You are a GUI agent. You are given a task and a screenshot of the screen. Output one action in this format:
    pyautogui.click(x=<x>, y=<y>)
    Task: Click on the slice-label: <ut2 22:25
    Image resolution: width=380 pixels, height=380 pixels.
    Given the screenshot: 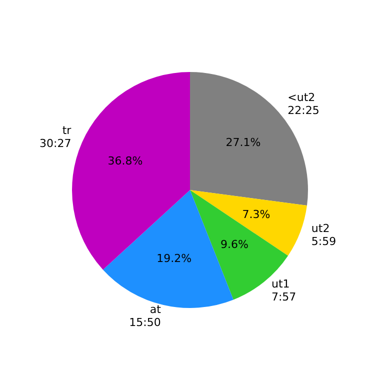 What is the action you would take?
    pyautogui.click(x=304, y=103)
    